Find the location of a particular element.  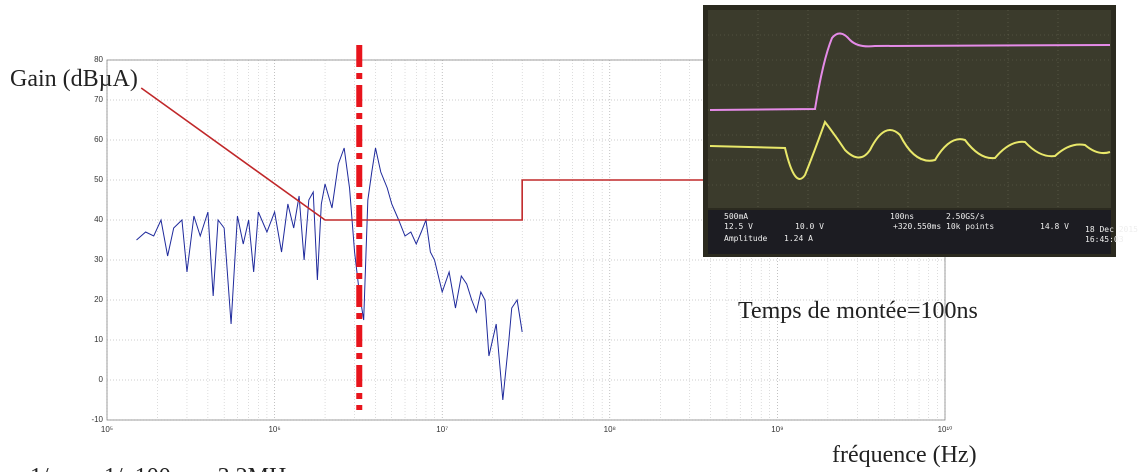

inset-label: 500mA is located at coordinates (736, 216).